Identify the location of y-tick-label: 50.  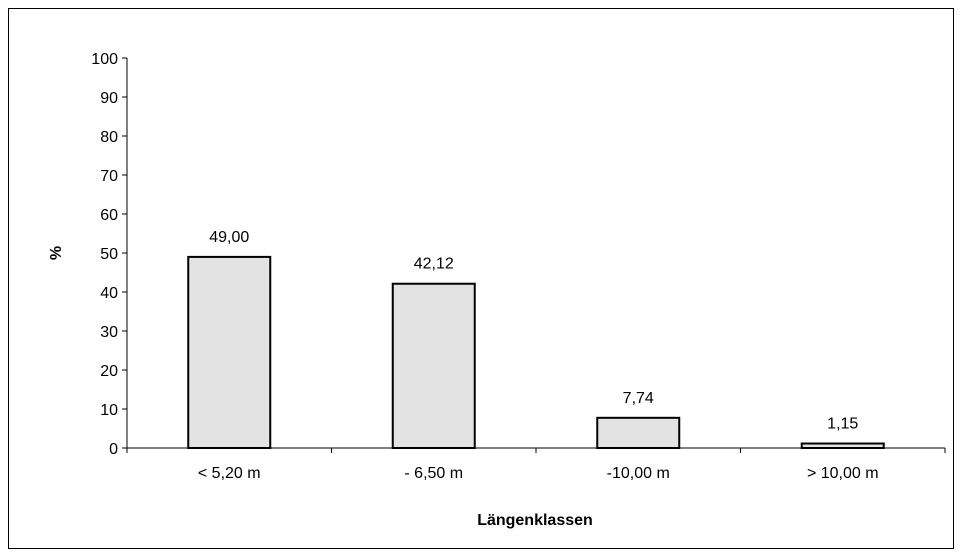
(109, 254).